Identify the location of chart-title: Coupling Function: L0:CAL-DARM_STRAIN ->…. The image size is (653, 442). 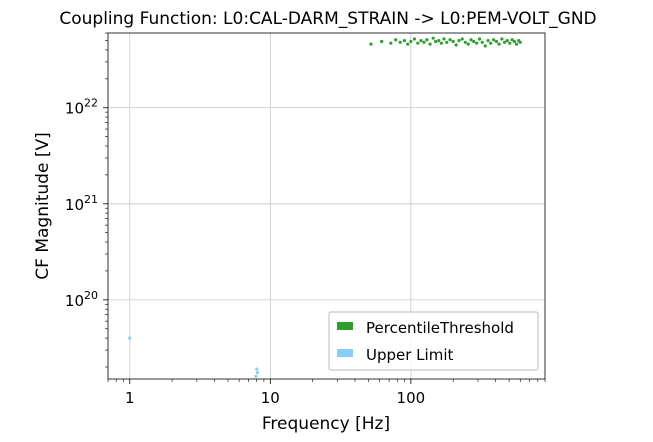
(327, 19).